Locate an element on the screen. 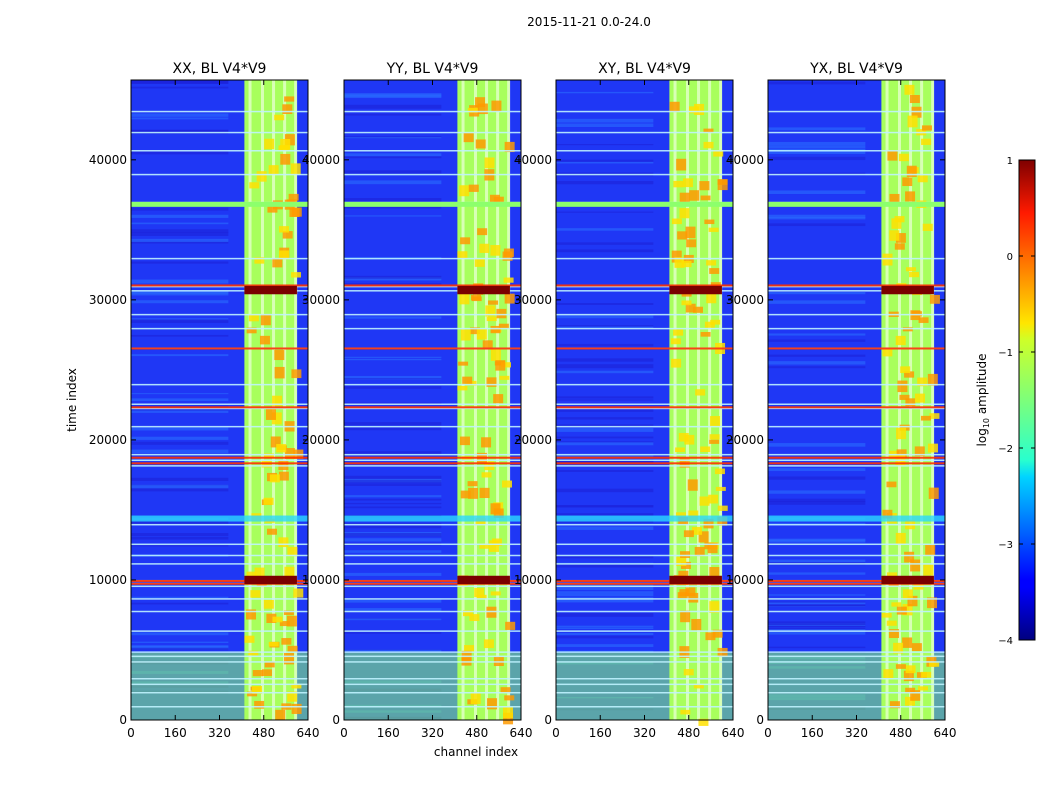 The height and width of the screenshot is (800, 1050). y-tick-label: 20000 is located at coordinates (745, 440).